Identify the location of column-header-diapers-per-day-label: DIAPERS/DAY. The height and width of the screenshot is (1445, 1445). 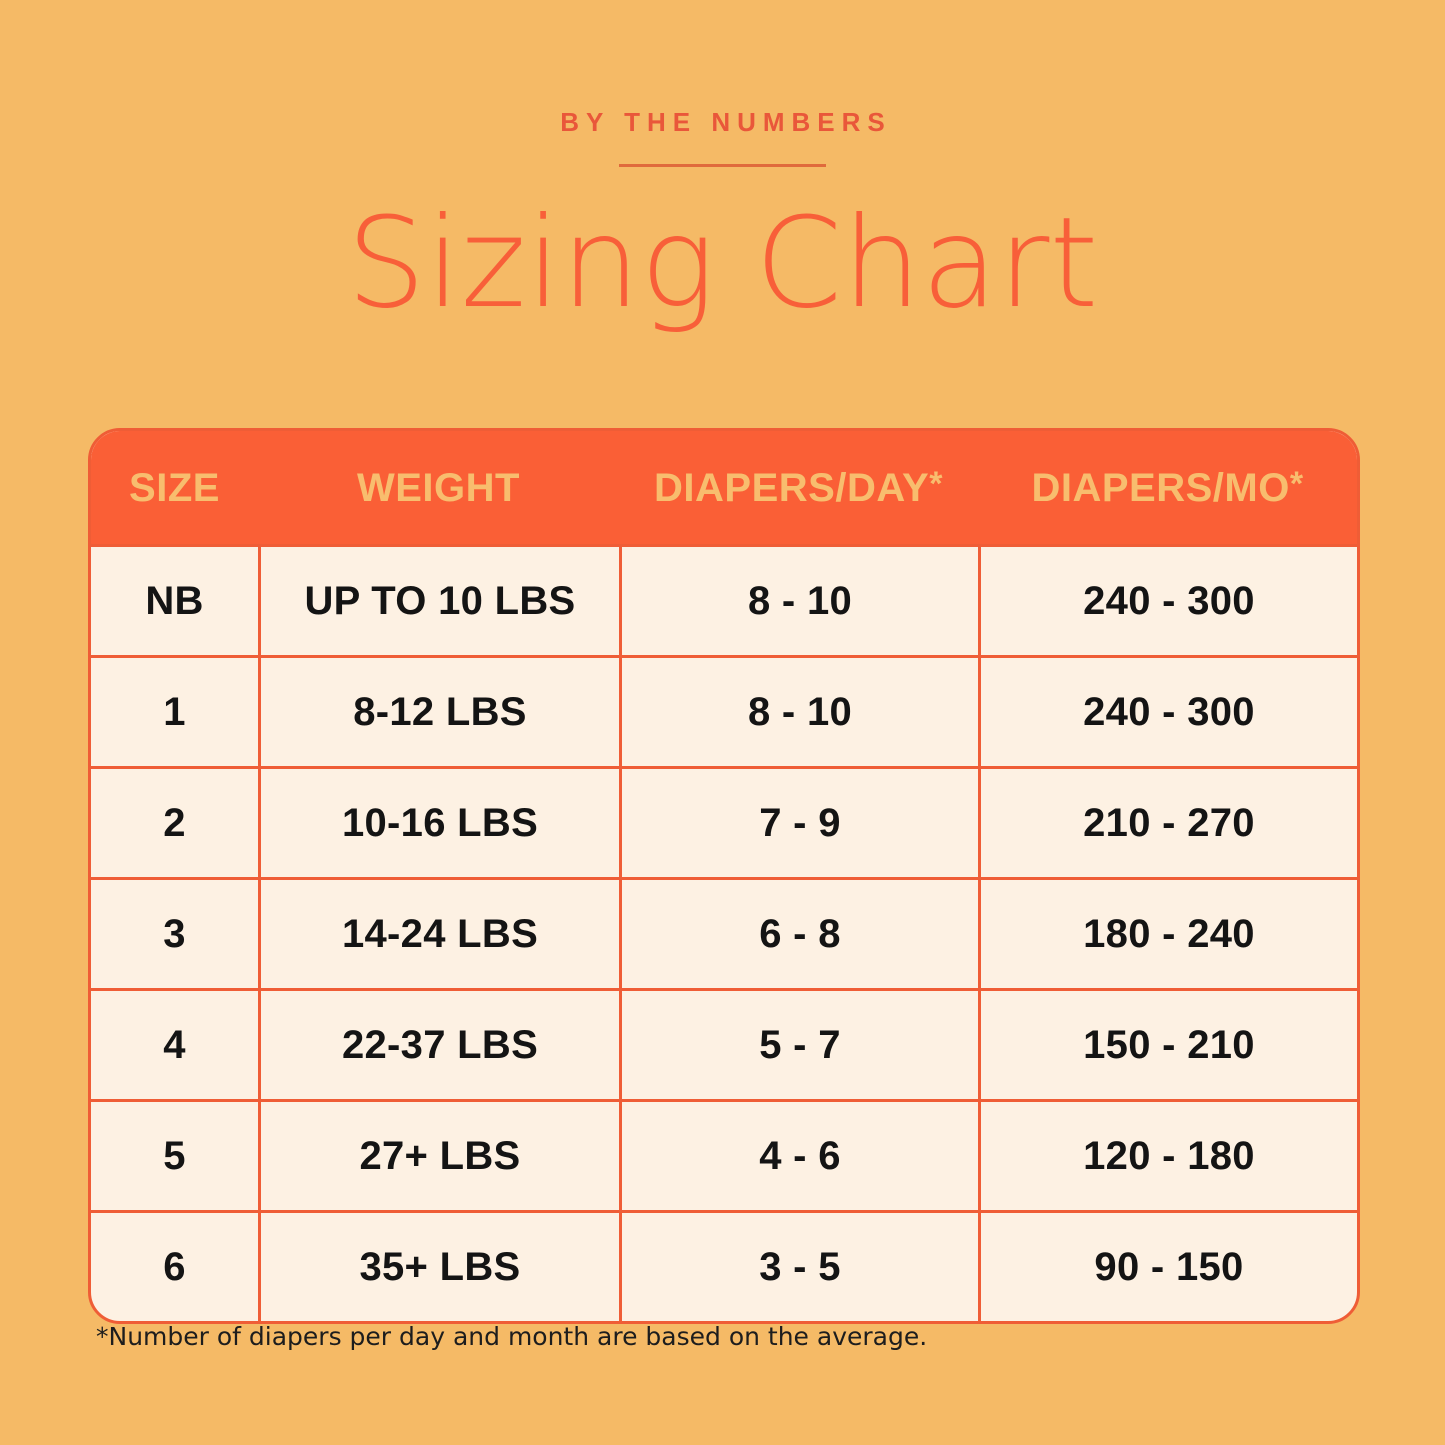
(792, 487).